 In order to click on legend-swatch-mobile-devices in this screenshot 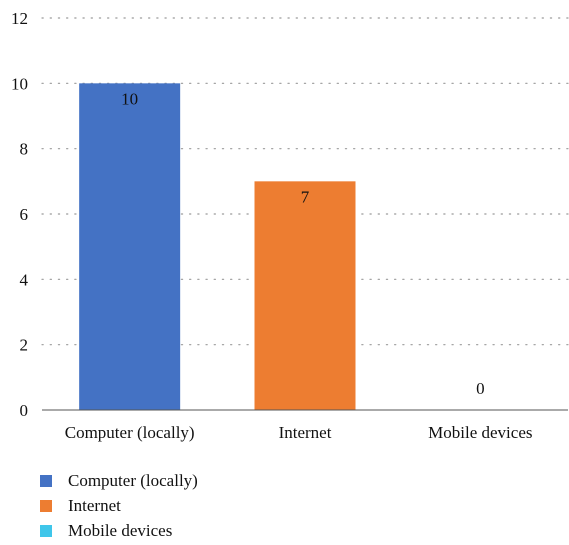, I will do `click(46, 530)`.